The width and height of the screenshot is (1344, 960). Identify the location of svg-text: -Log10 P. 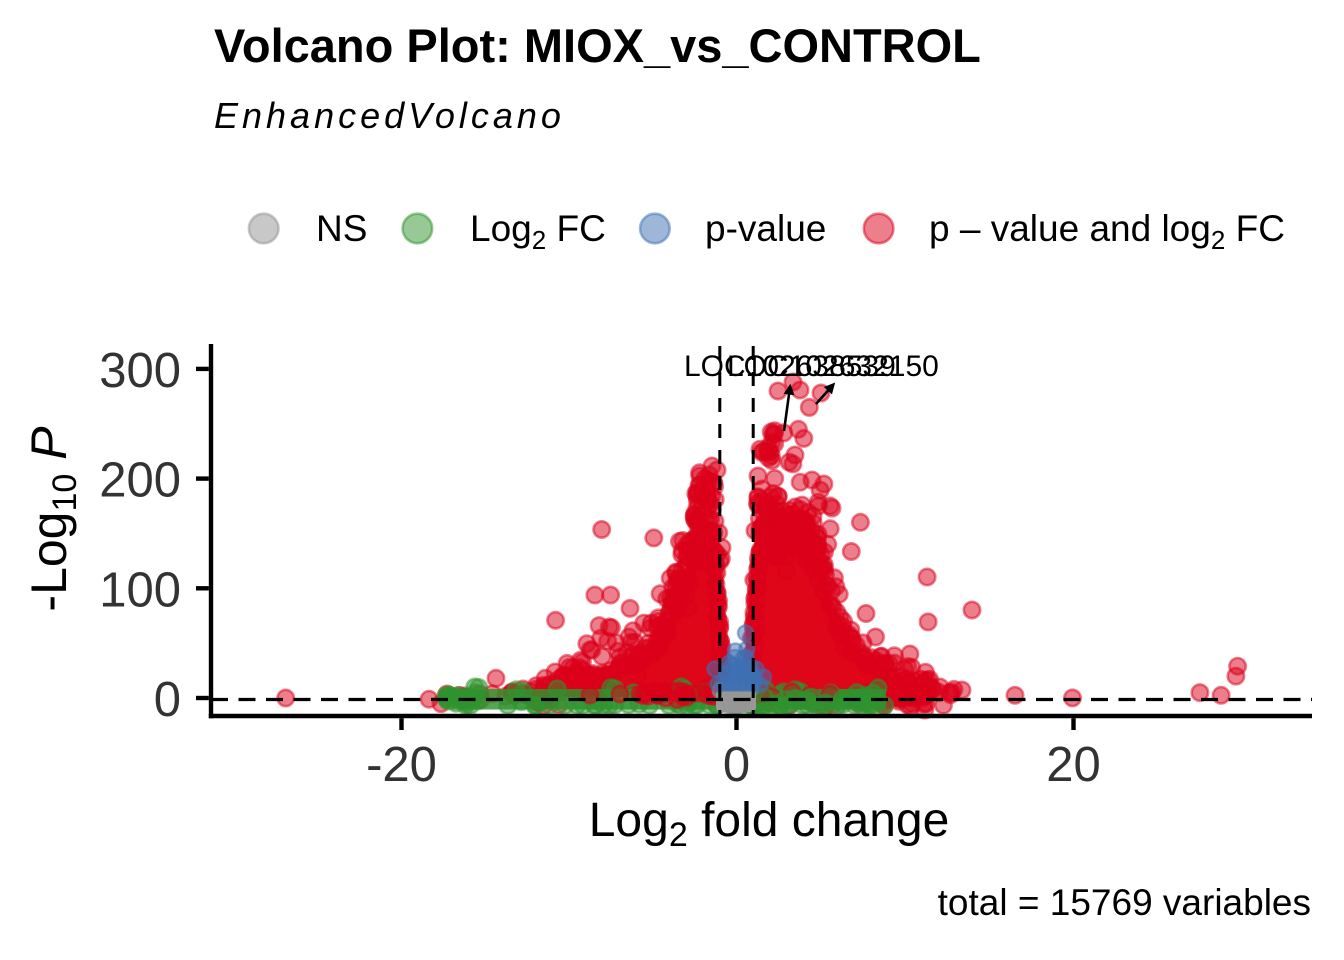
(52, 519).